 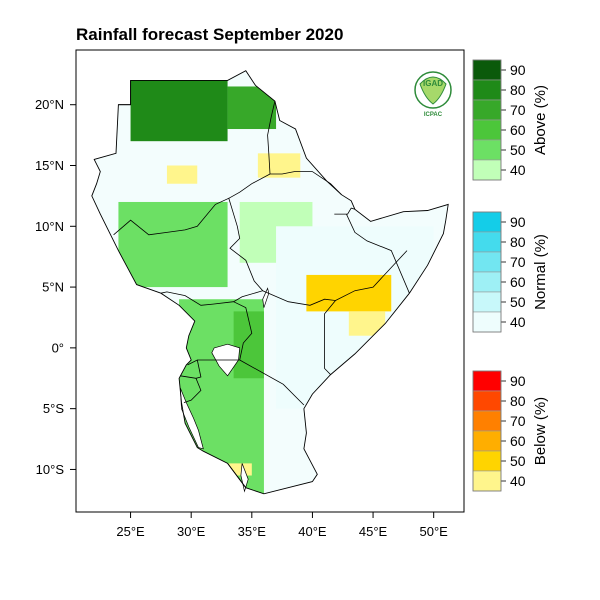 What do you see at coordinates (433, 90) in the screenshot?
I see `africa-glyph-icon` at bounding box center [433, 90].